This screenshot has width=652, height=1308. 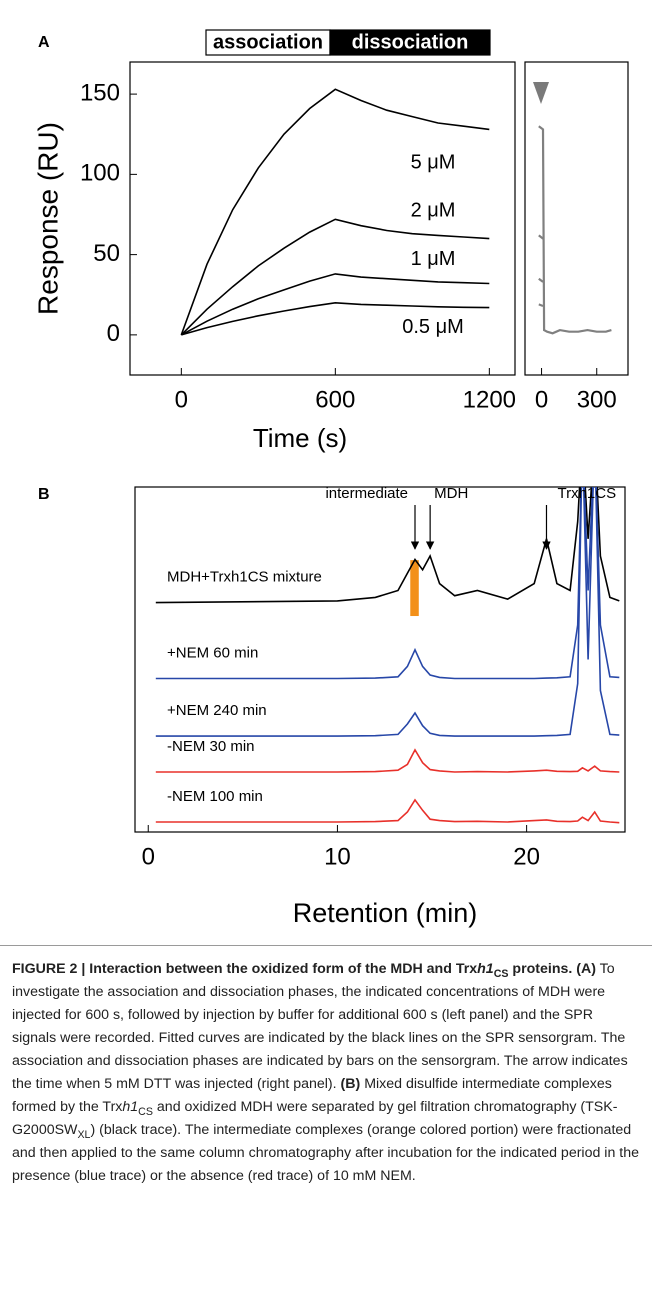 I want to click on x-axis-label: Time (s), so click(x=300, y=438).